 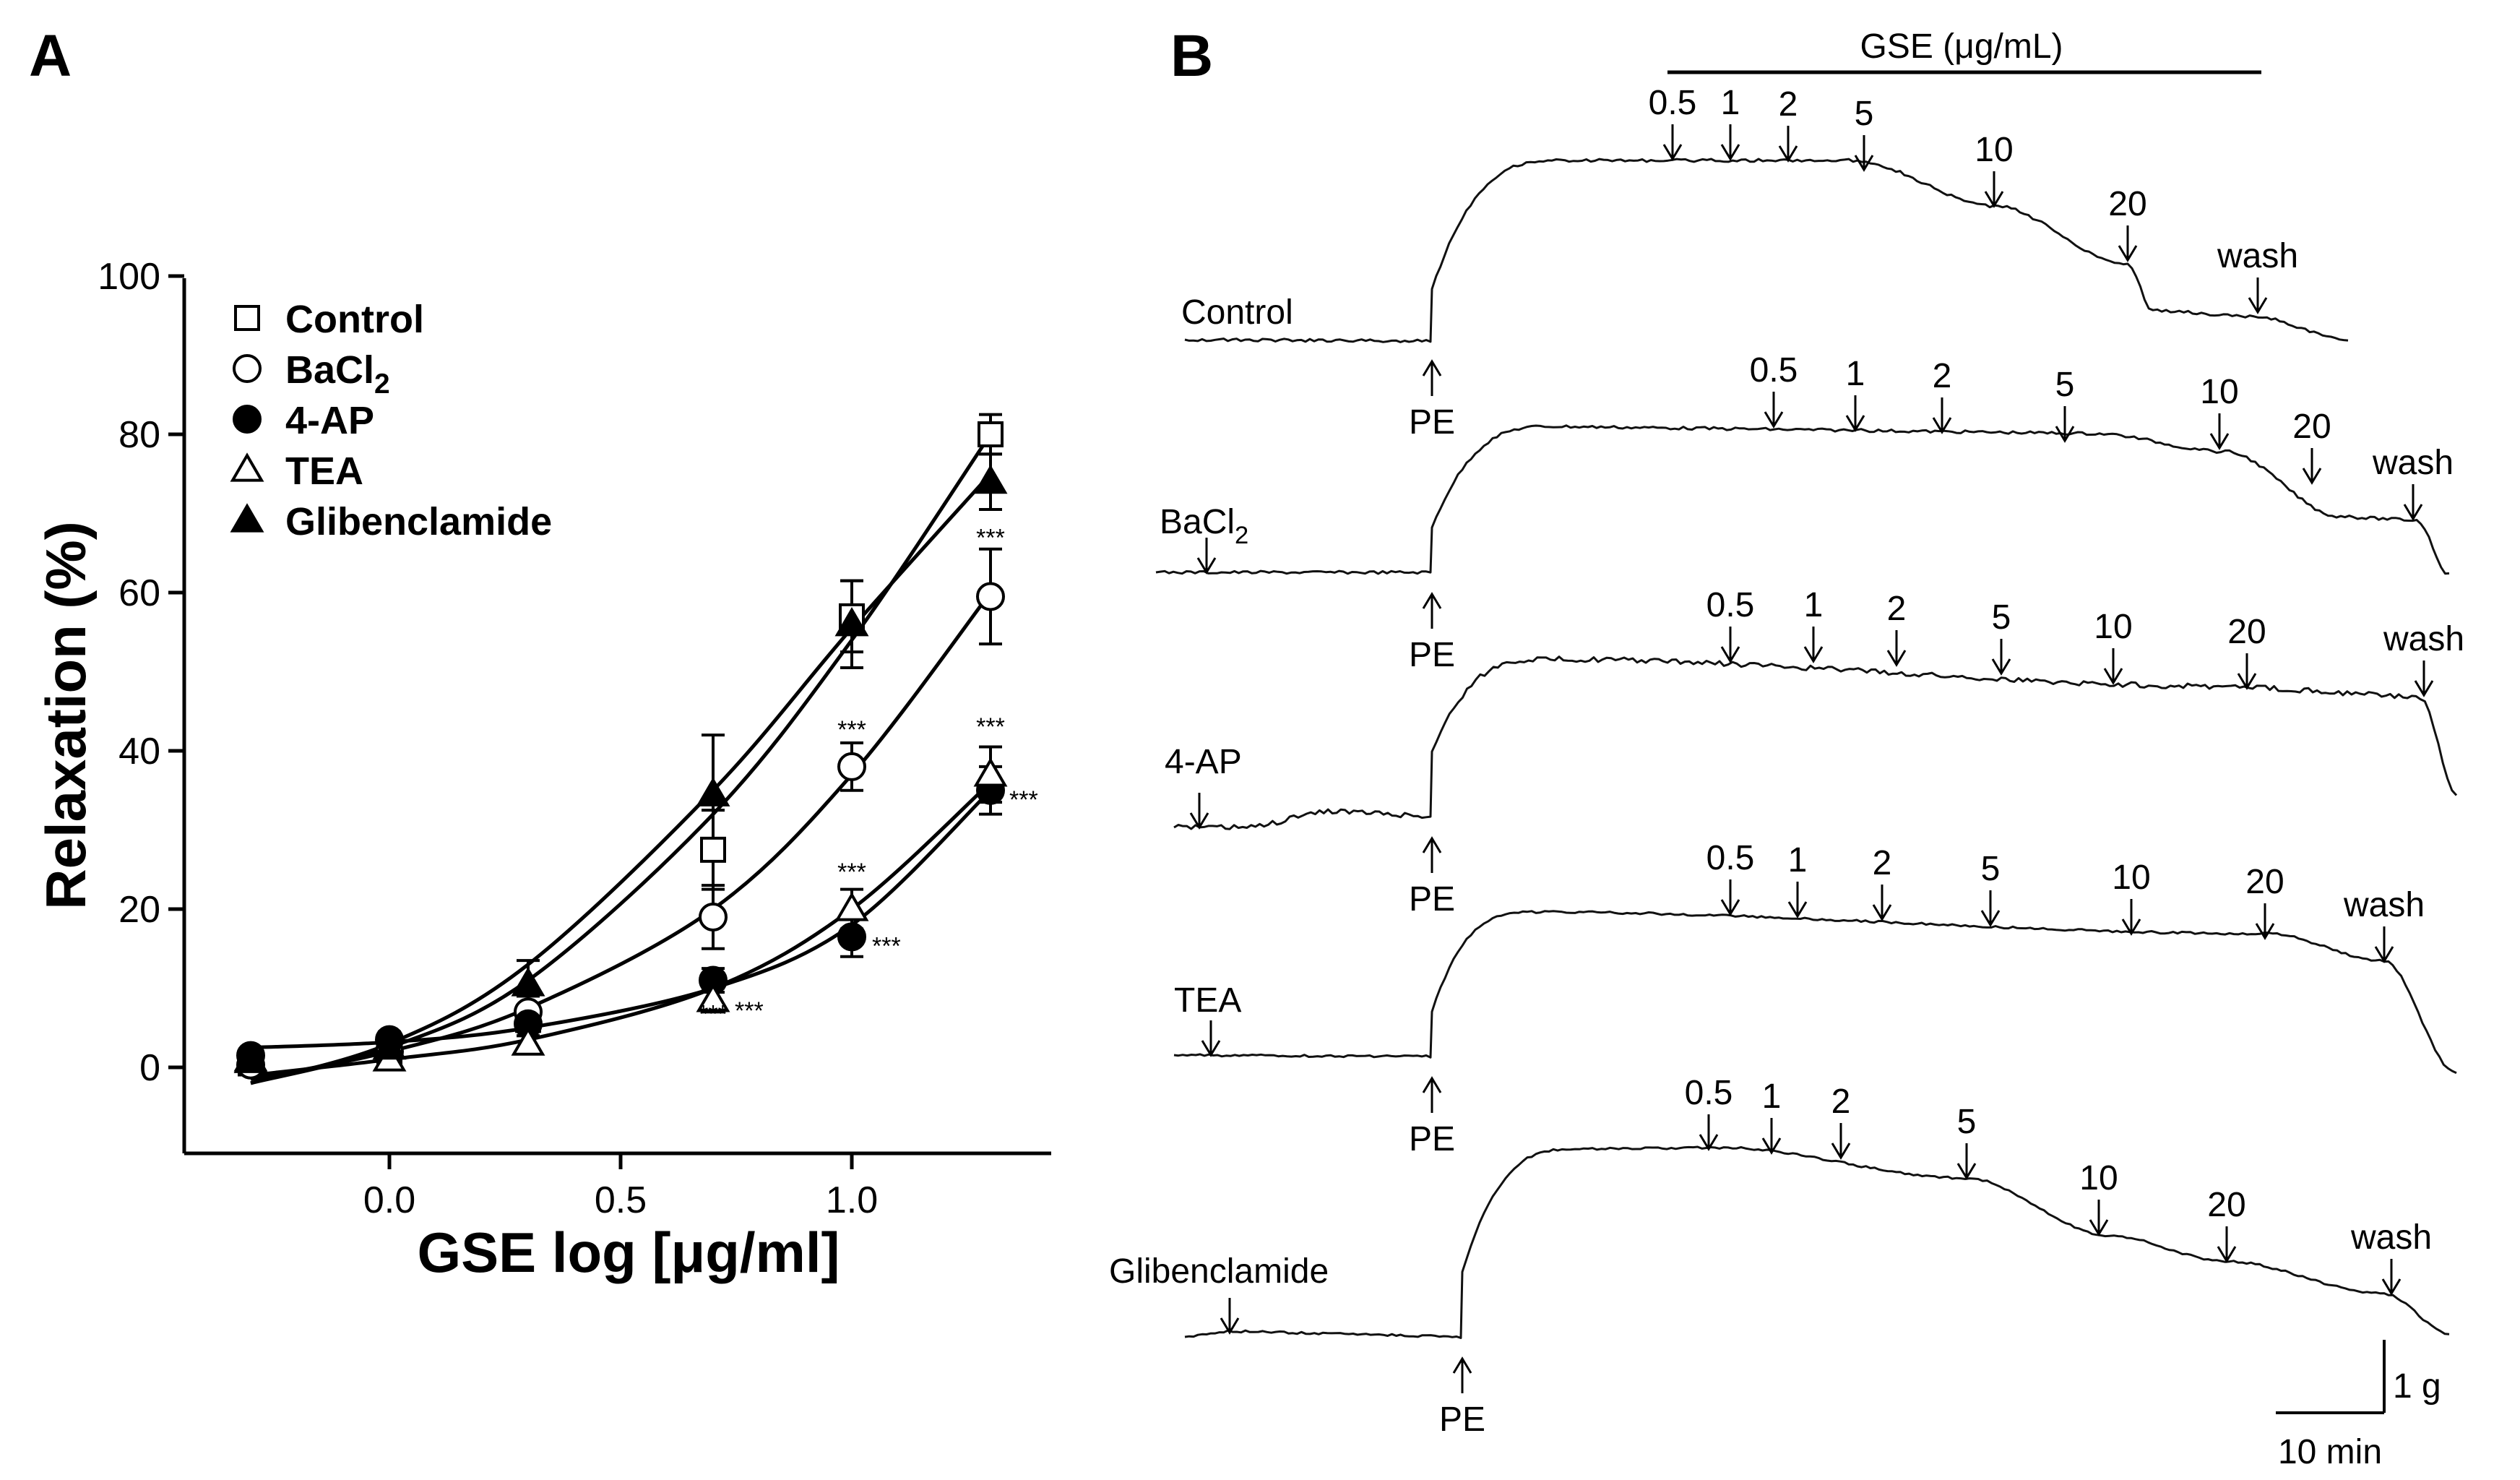 I want to click on y-tick-label: 80, so click(x=139, y=435).